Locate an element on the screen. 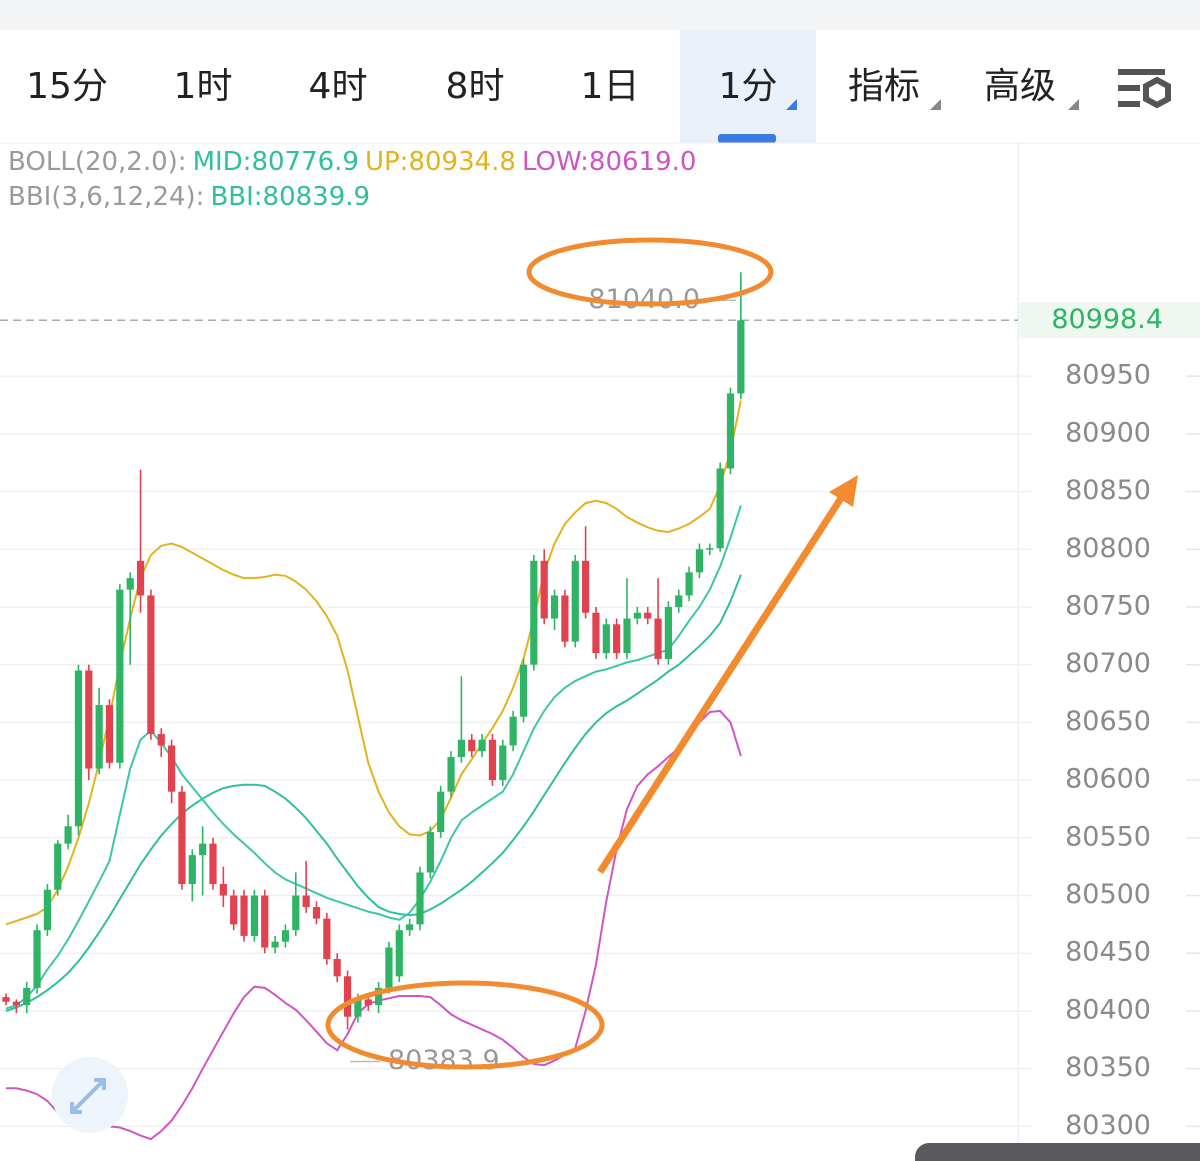  tab-bar: 15分 1时 4时 8时 1日 1分 指标 高级 is located at coordinates (541, 86).